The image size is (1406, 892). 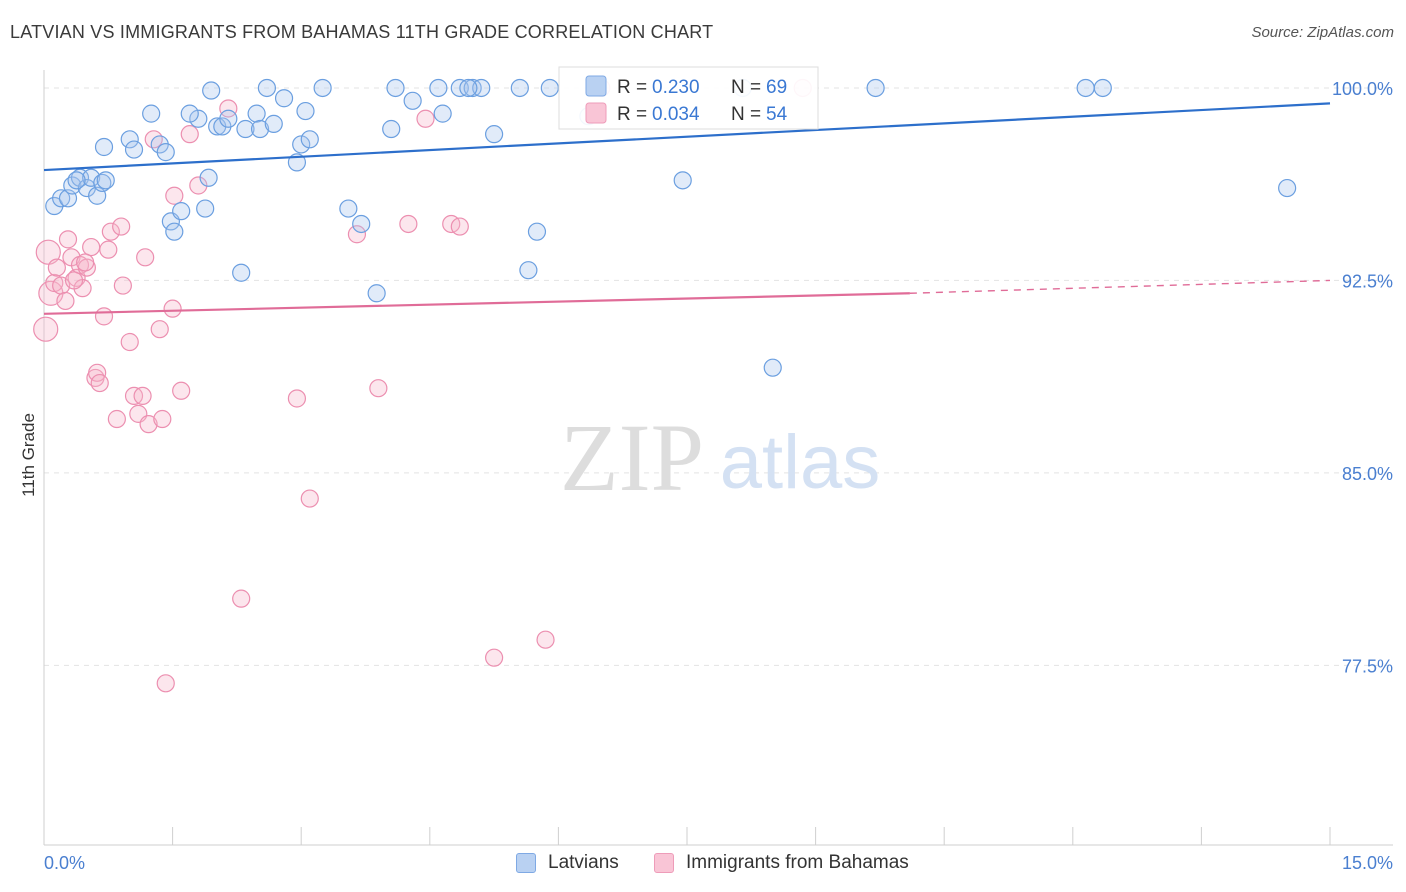 What do you see at coordinates (1367, 666) in the screenshot?
I see `y-tick-label-3: 77.5%` at bounding box center [1367, 666].